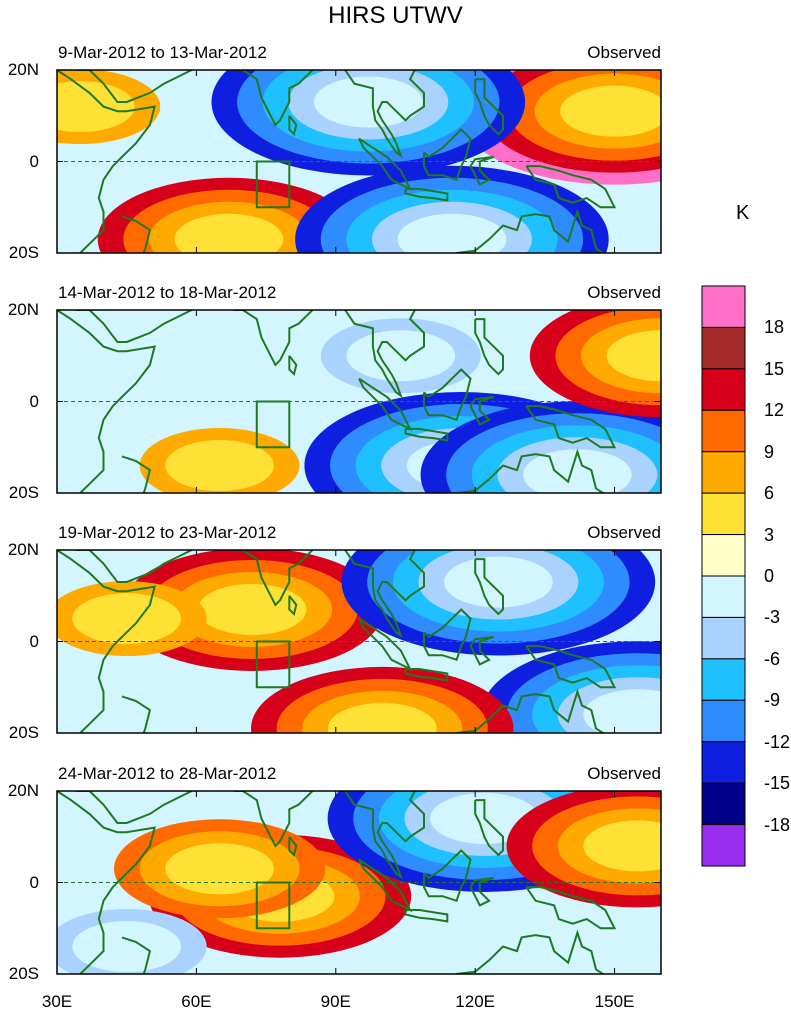 The height and width of the screenshot is (1013, 791). I want to click on colorbar, so click(723, 576).